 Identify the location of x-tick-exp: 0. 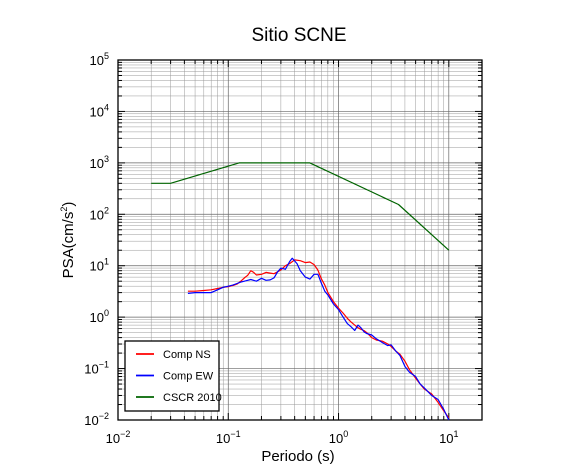
(345, 434).